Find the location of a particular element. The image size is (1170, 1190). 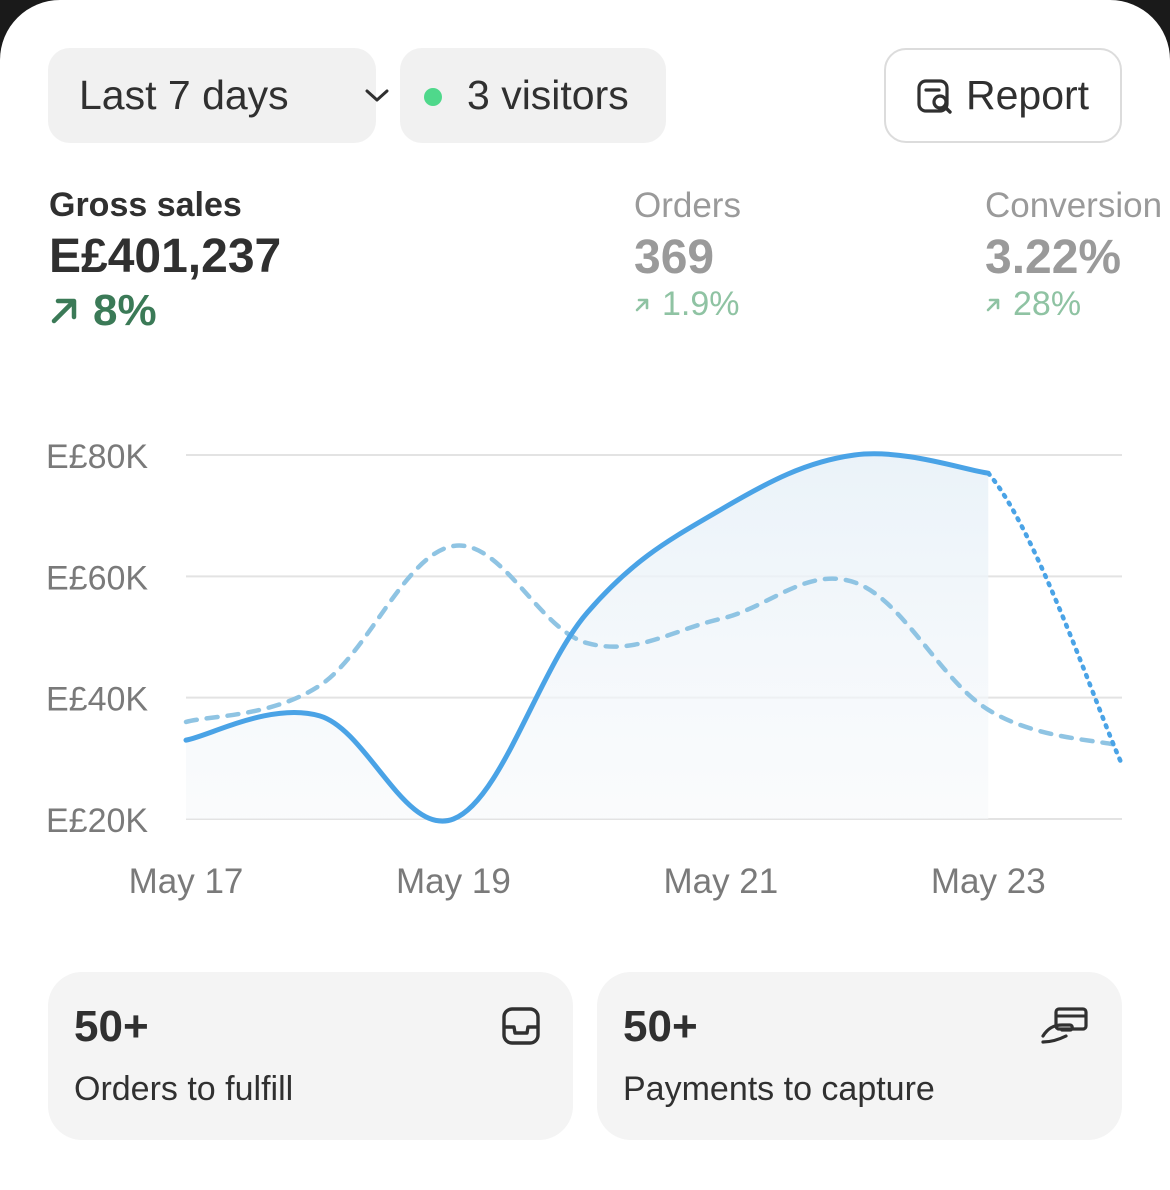

report-label: Report is located at coordinates (1028, 95).